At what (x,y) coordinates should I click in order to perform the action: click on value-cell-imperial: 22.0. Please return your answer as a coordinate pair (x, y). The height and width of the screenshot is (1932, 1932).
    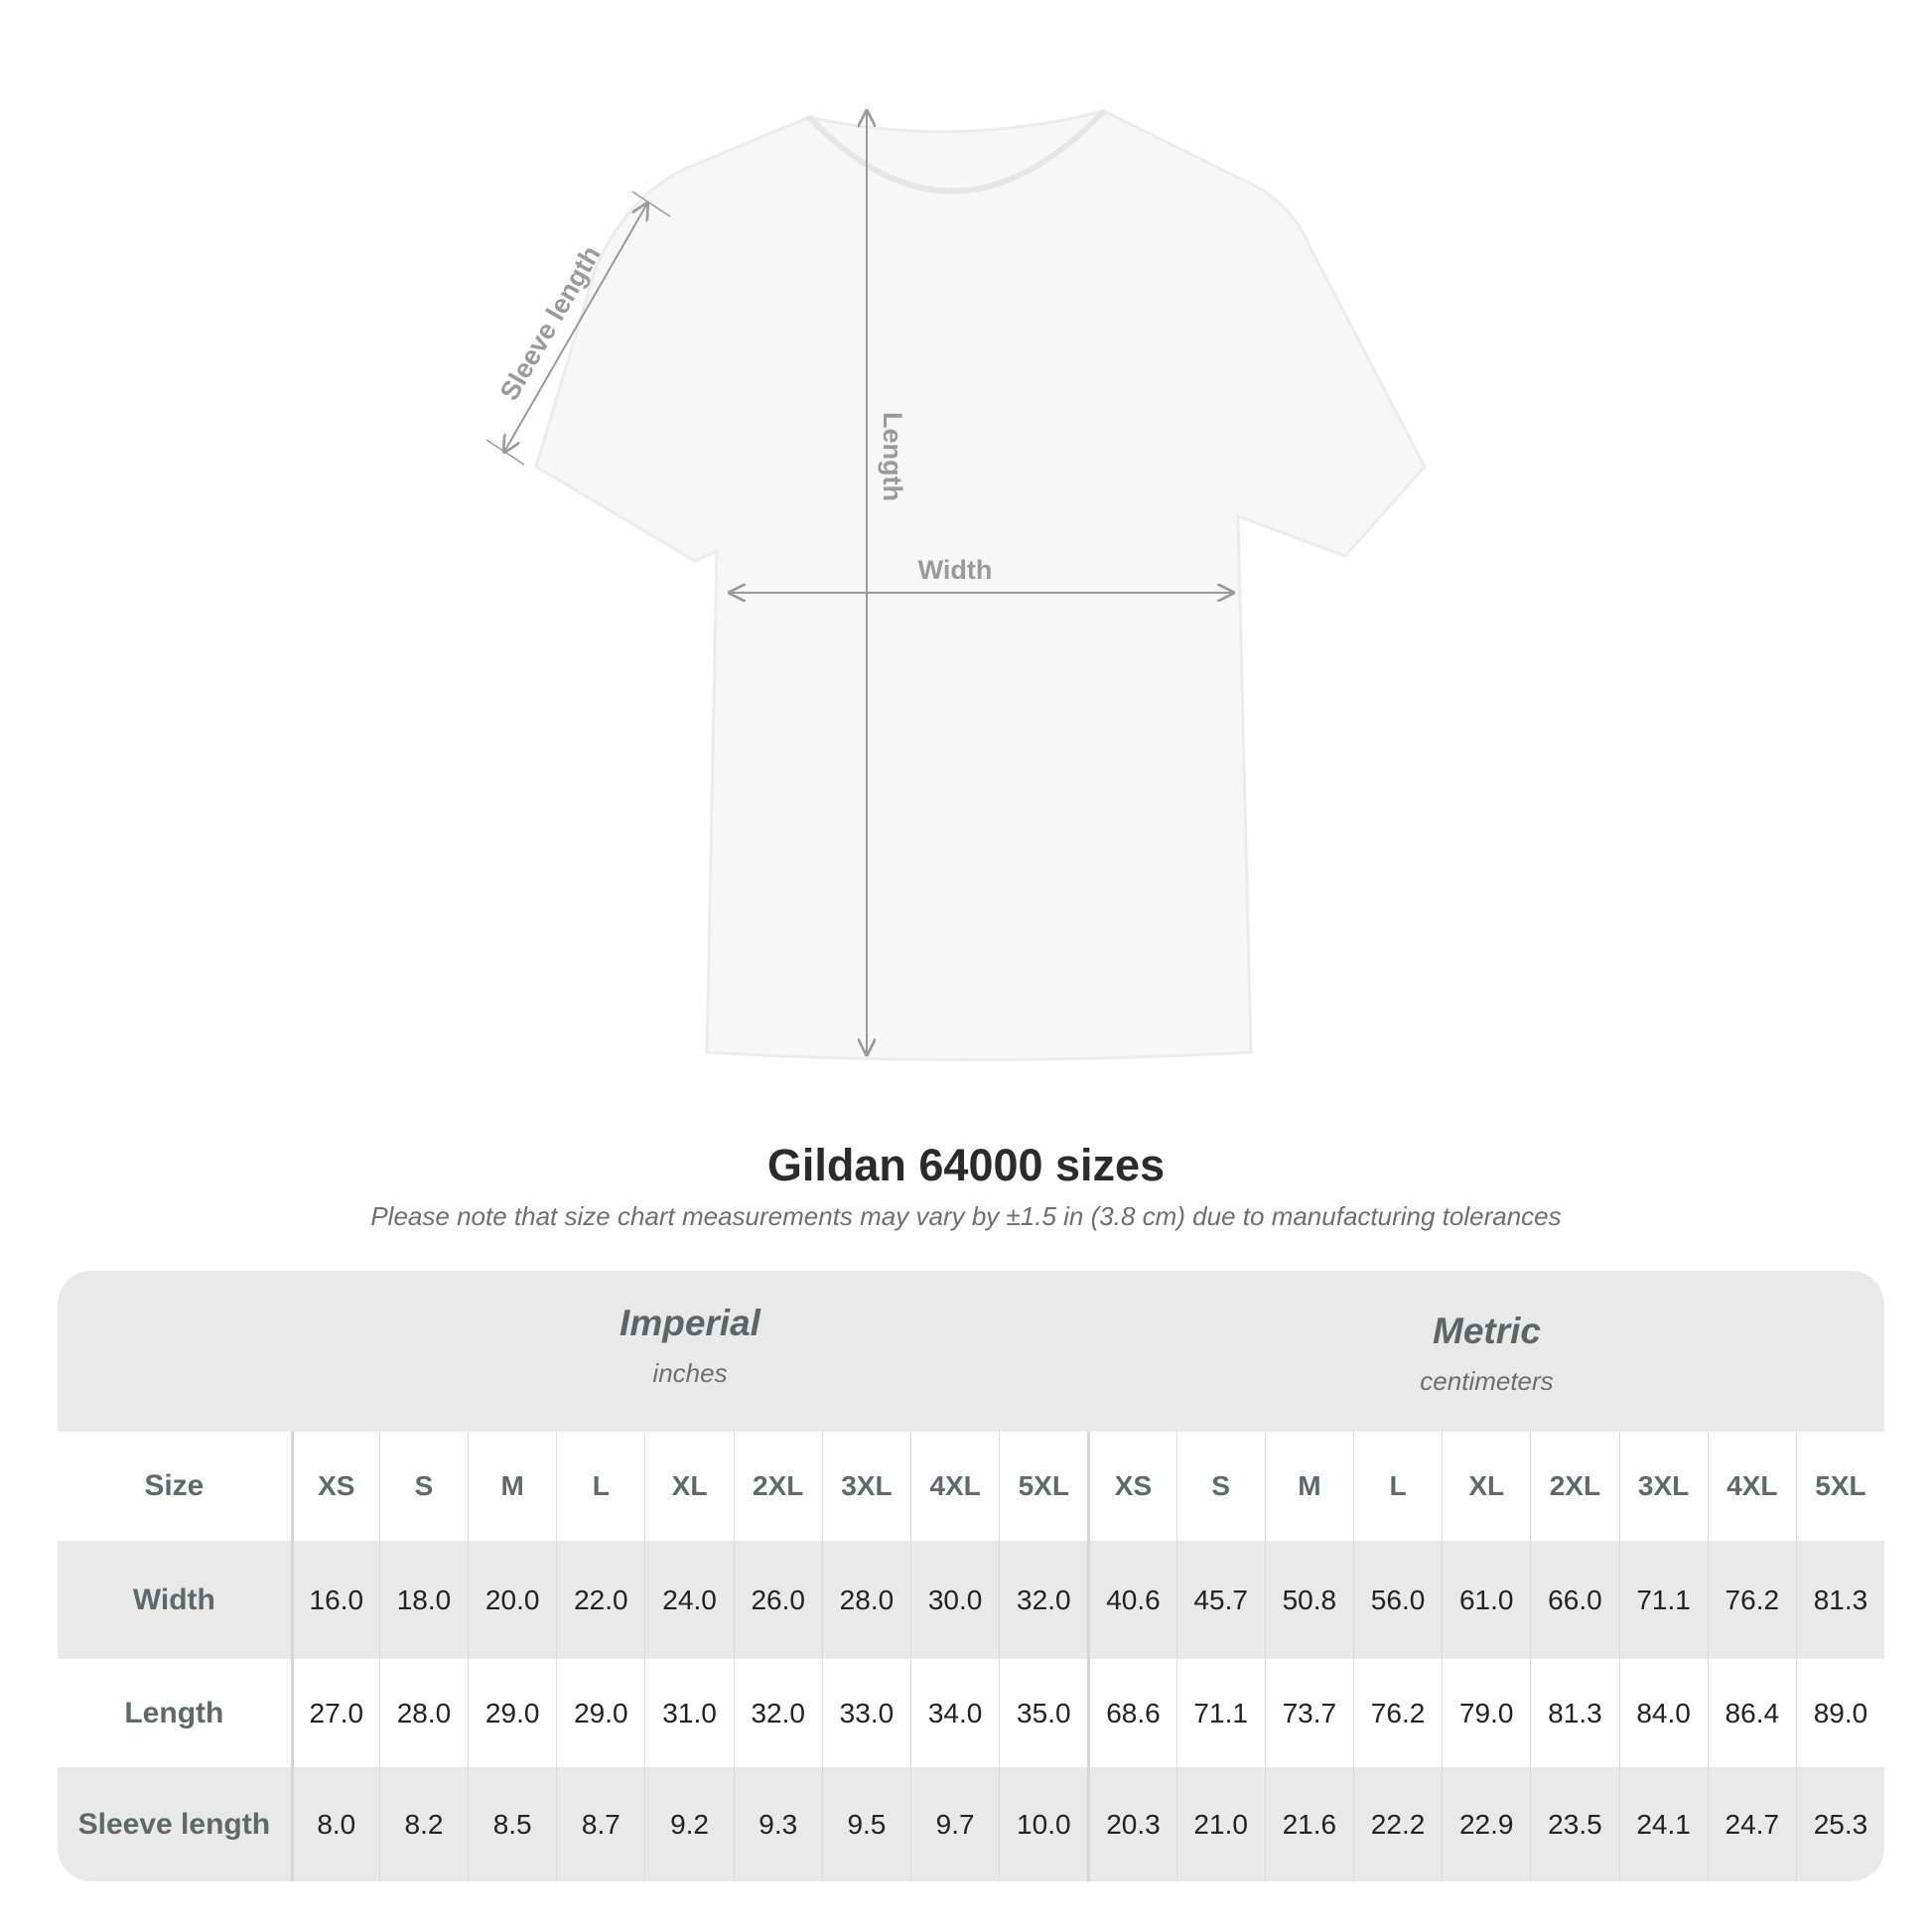
    Looking at the image, I should click on (600, 1600).